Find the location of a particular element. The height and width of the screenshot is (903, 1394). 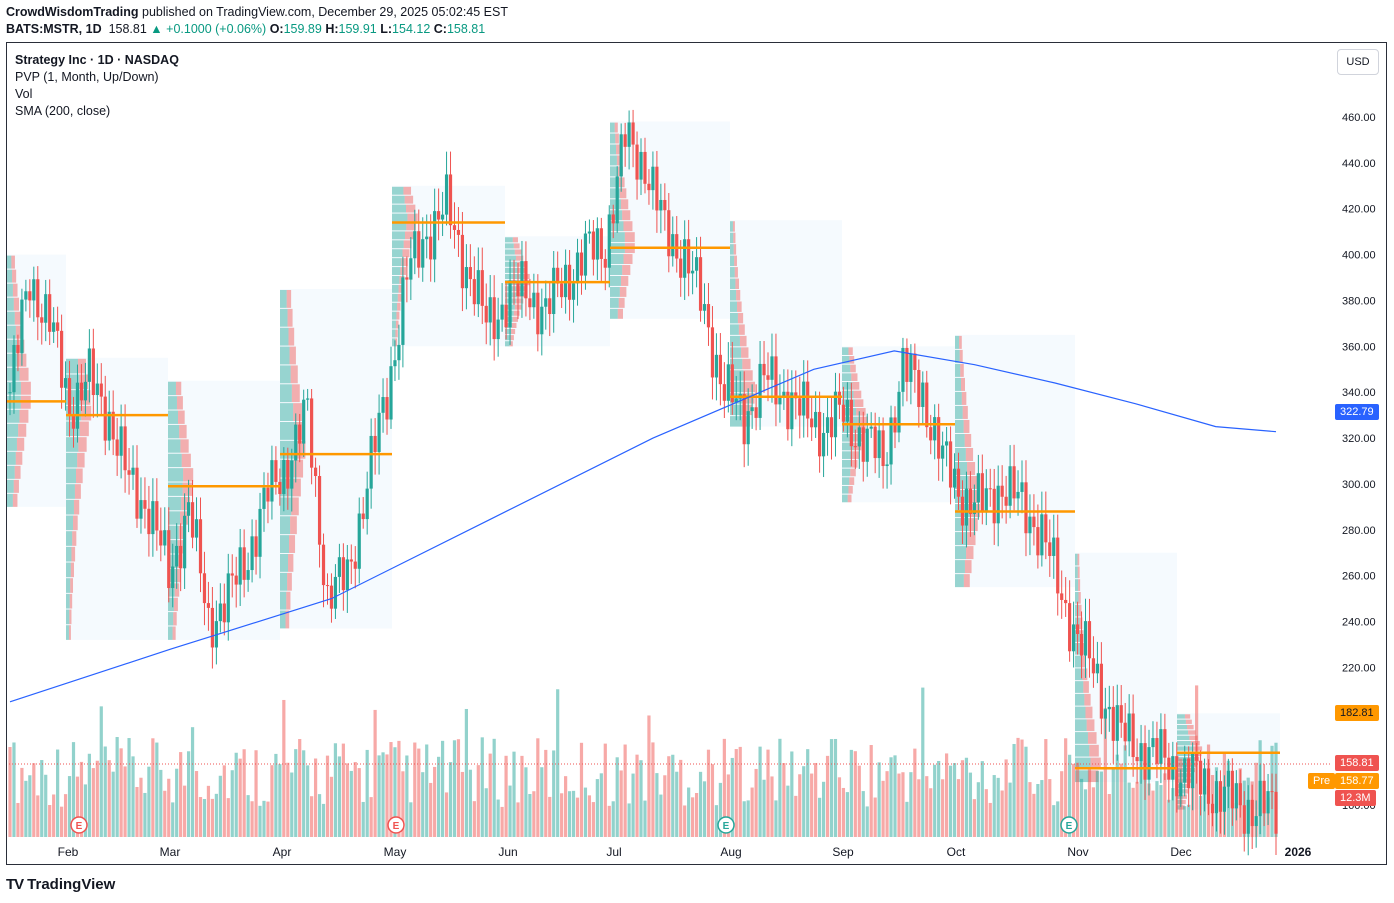

legend-vol: Vol is located at coordinates (24, 94).